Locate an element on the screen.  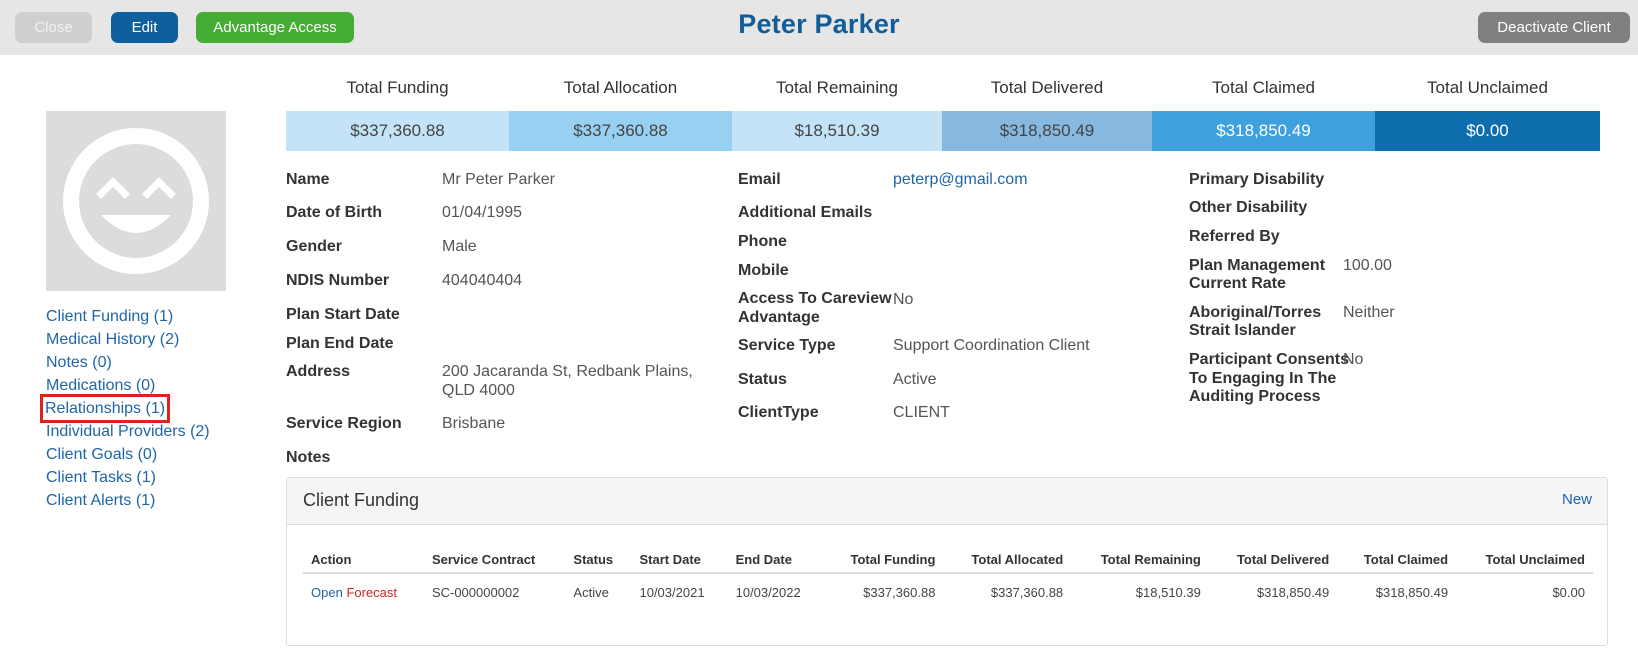
avatar is located at coordinates (136, 201).